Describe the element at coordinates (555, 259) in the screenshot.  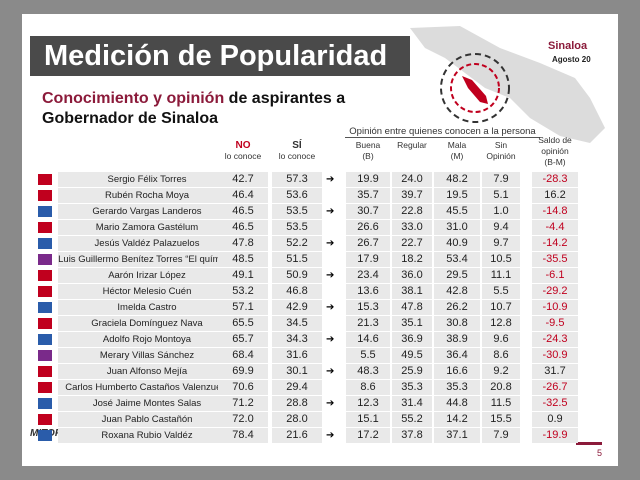
I see `cell: -35.5` at that location.